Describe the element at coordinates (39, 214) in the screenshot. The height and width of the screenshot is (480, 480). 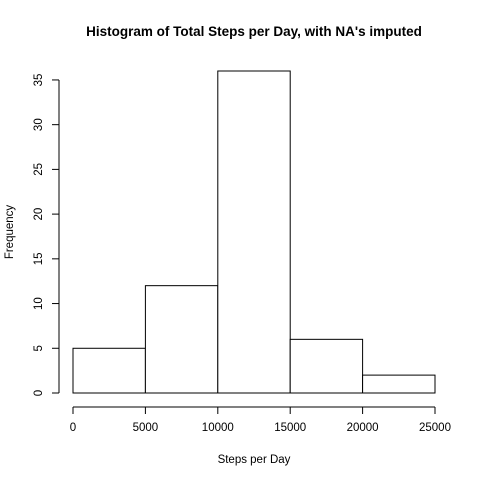
I see `y-tick-label-4: 20` at that location.